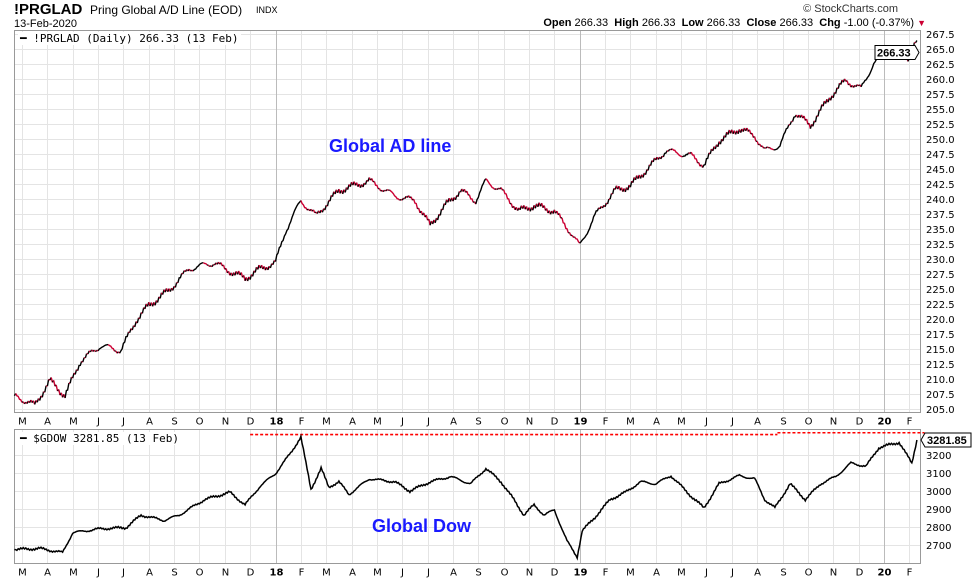 The image size is (978, 580). I want to click on open-value: 266.33, so click(591, 23).